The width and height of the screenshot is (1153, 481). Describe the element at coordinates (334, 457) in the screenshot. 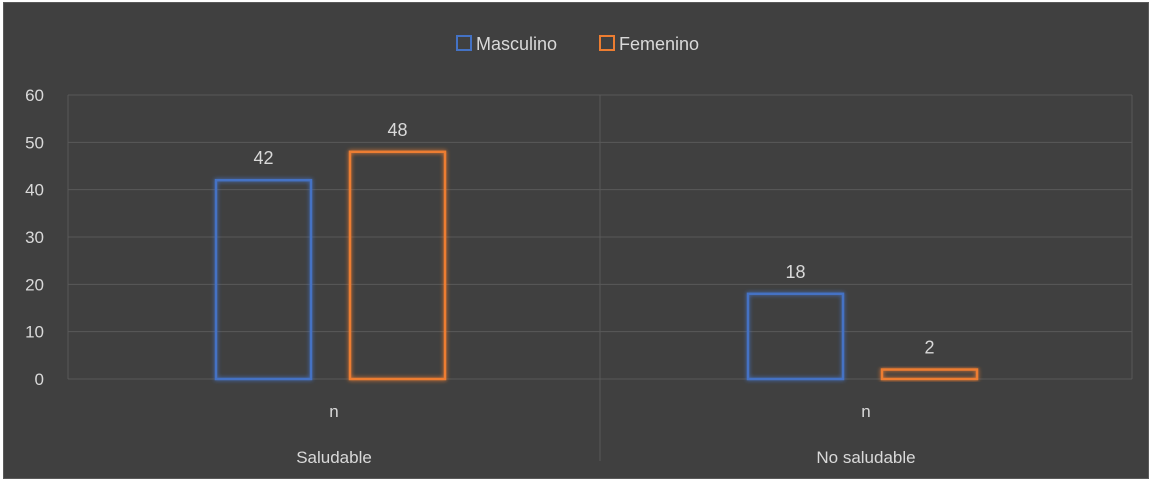

I see `category-label: Saludable` at that location.